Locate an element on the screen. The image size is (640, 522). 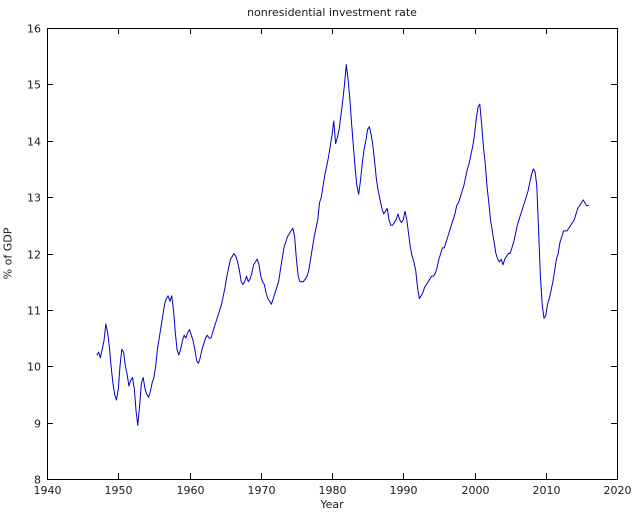
y-axis-label: % of GDP is located at coordinates (8, 253).